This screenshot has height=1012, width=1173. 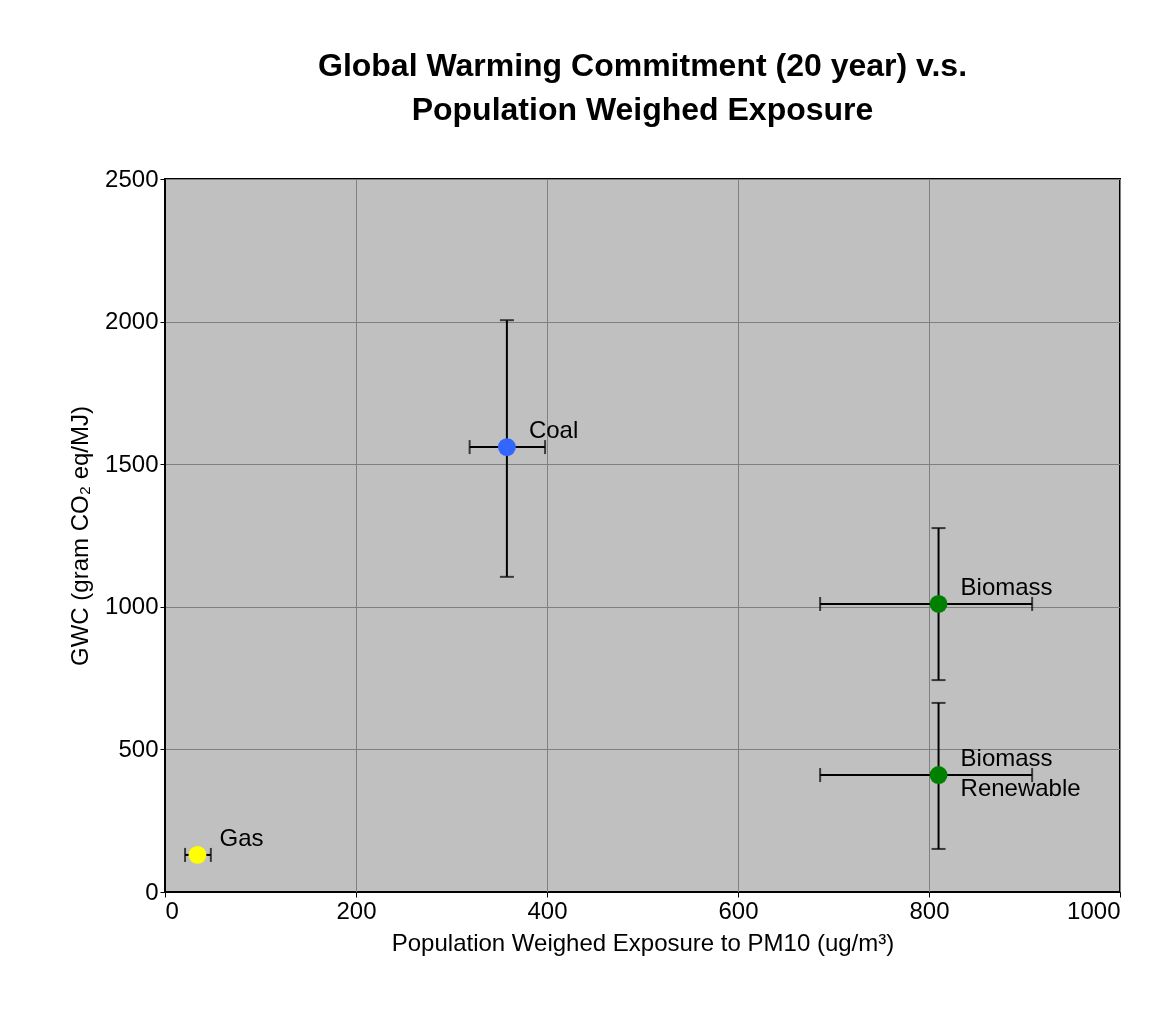 What do you see at coordinates (152, 891) in the screenshot?
I see `y-tick-label: 0` at bounding box center [152, 891].